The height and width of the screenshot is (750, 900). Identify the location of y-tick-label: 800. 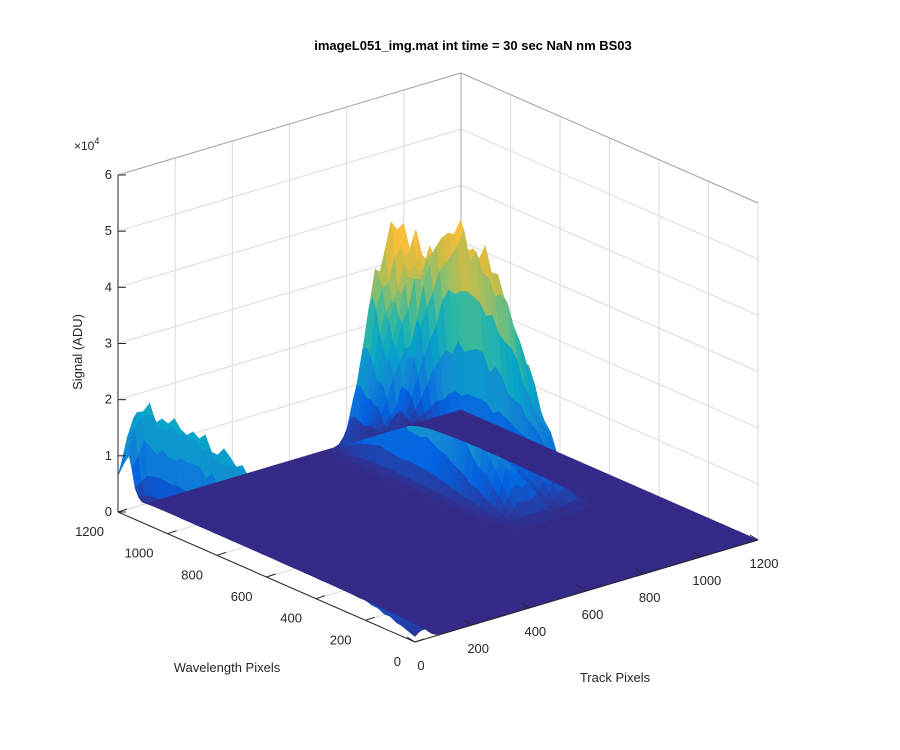
(192, 574).